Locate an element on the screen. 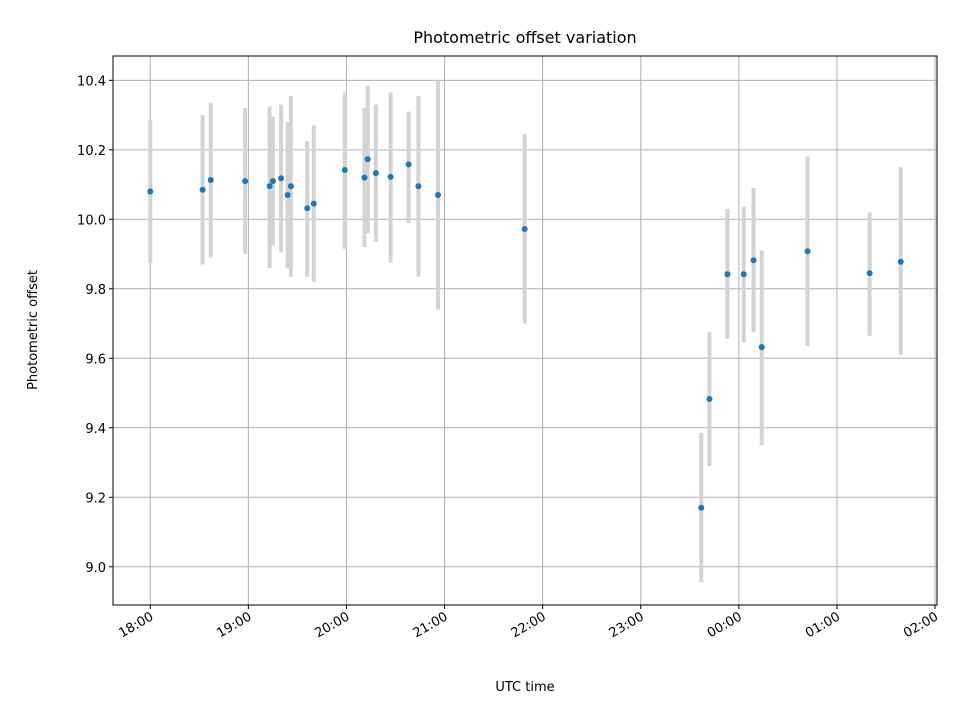 The height and width of the screenshot is (720, 960). x-tick-label: 23:00 is located at coordinates (627, 625).